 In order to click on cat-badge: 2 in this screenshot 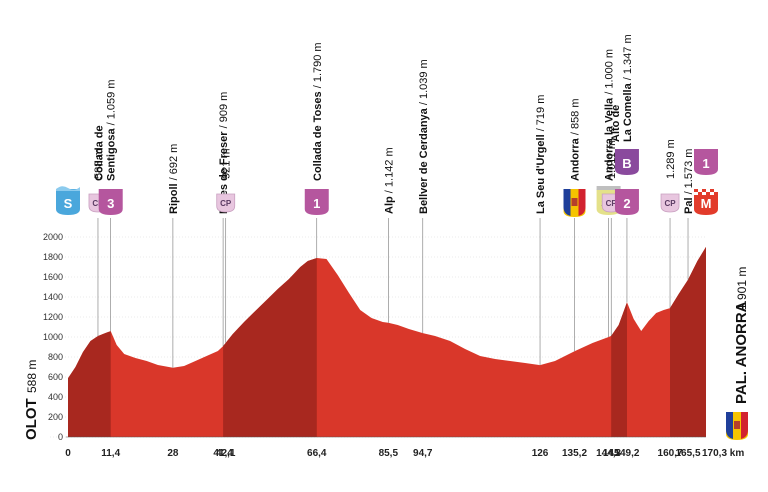, I will do `click(626, 202)`.